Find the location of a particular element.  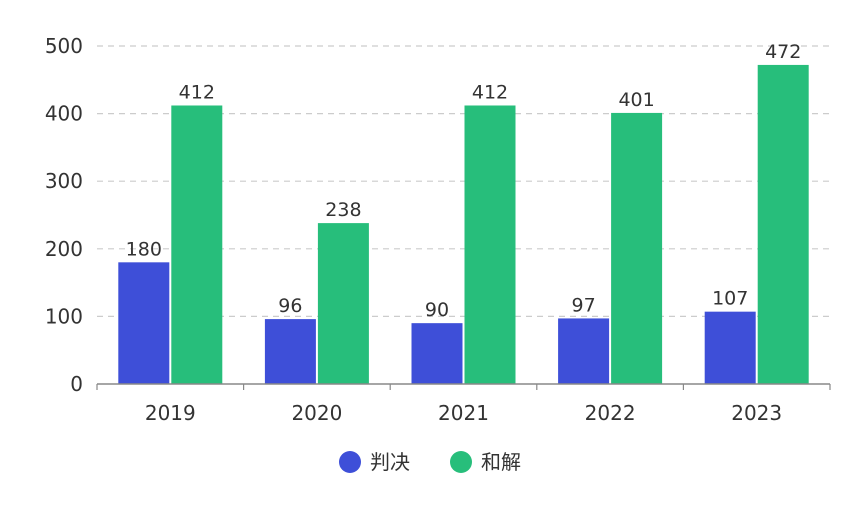

data-label: 401 is located at coordinates (636, 100).